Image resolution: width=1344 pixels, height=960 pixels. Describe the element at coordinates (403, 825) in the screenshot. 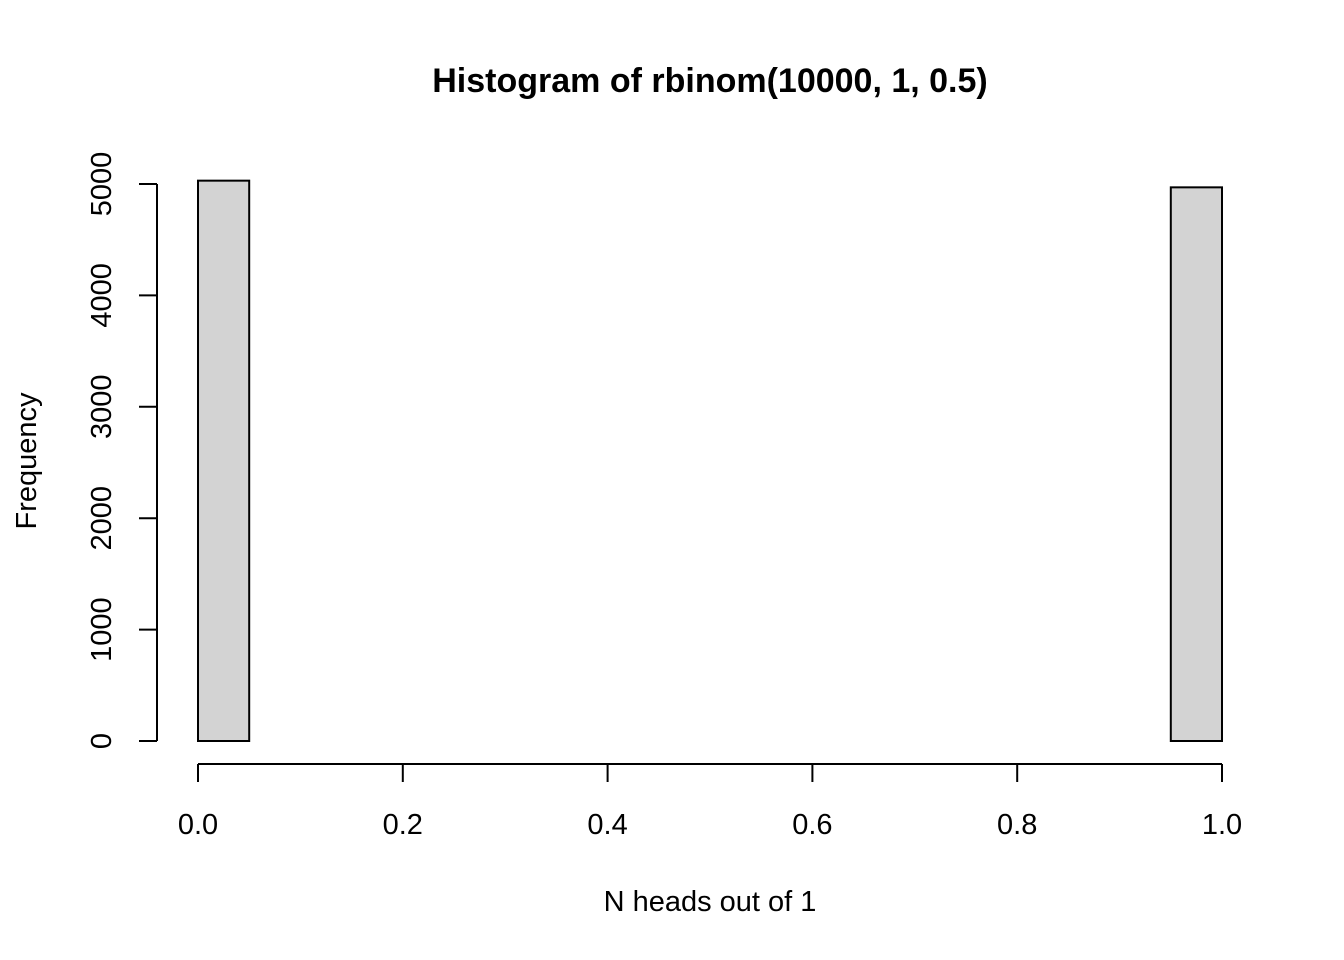

I see `x-tick-label: 0.2` at that location.